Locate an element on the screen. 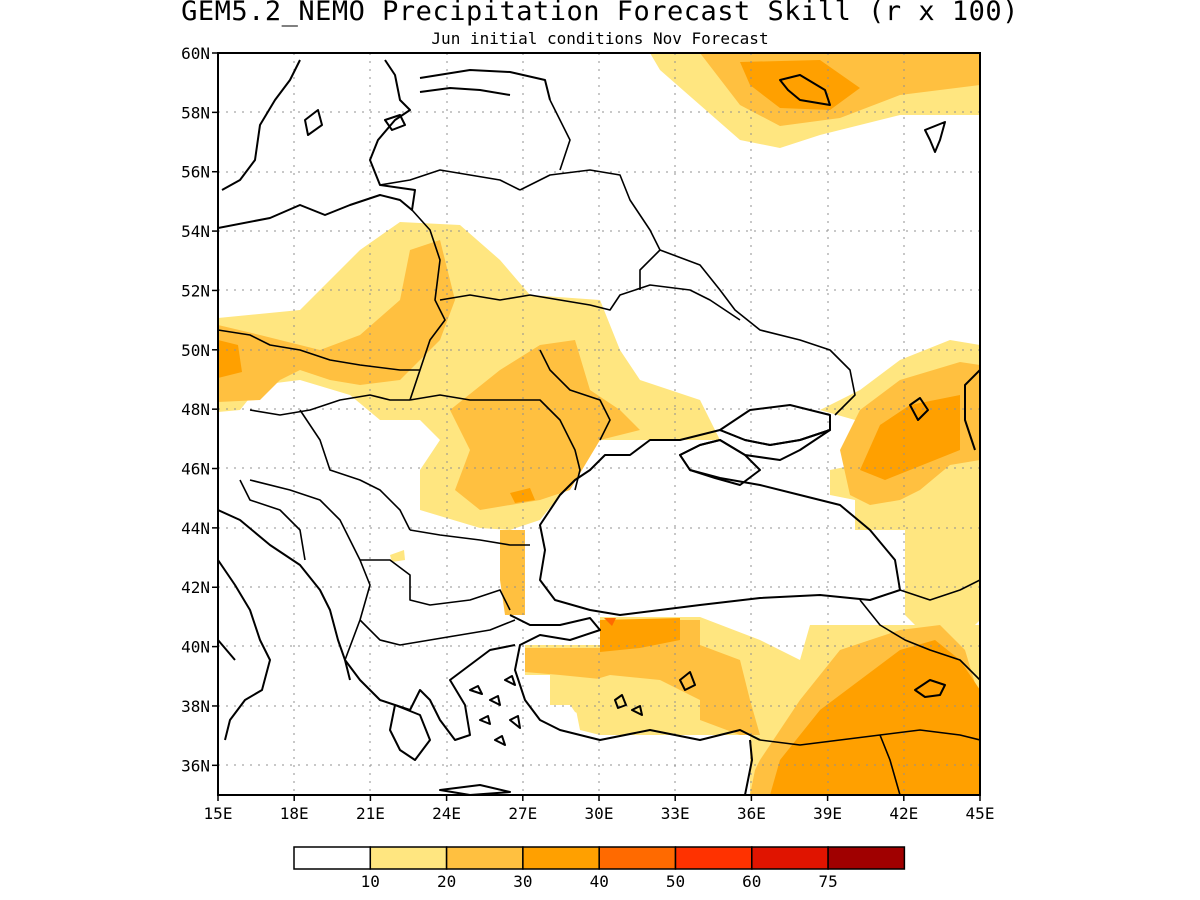 This screenshot has height=900, width=1200. longitude-tick-label: 27E is located at coordinates (522, 813).